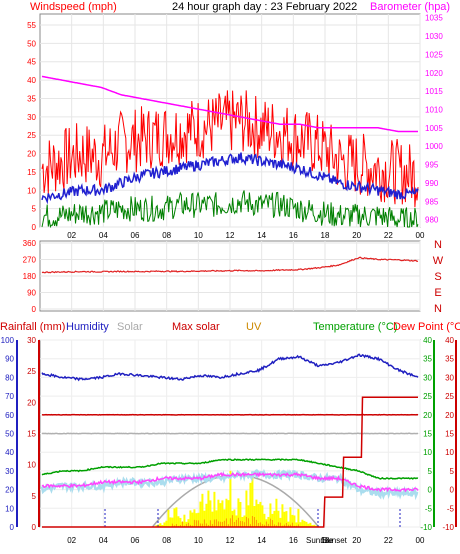  I want to click on baro-tick-label: 980, so click(432, 220).